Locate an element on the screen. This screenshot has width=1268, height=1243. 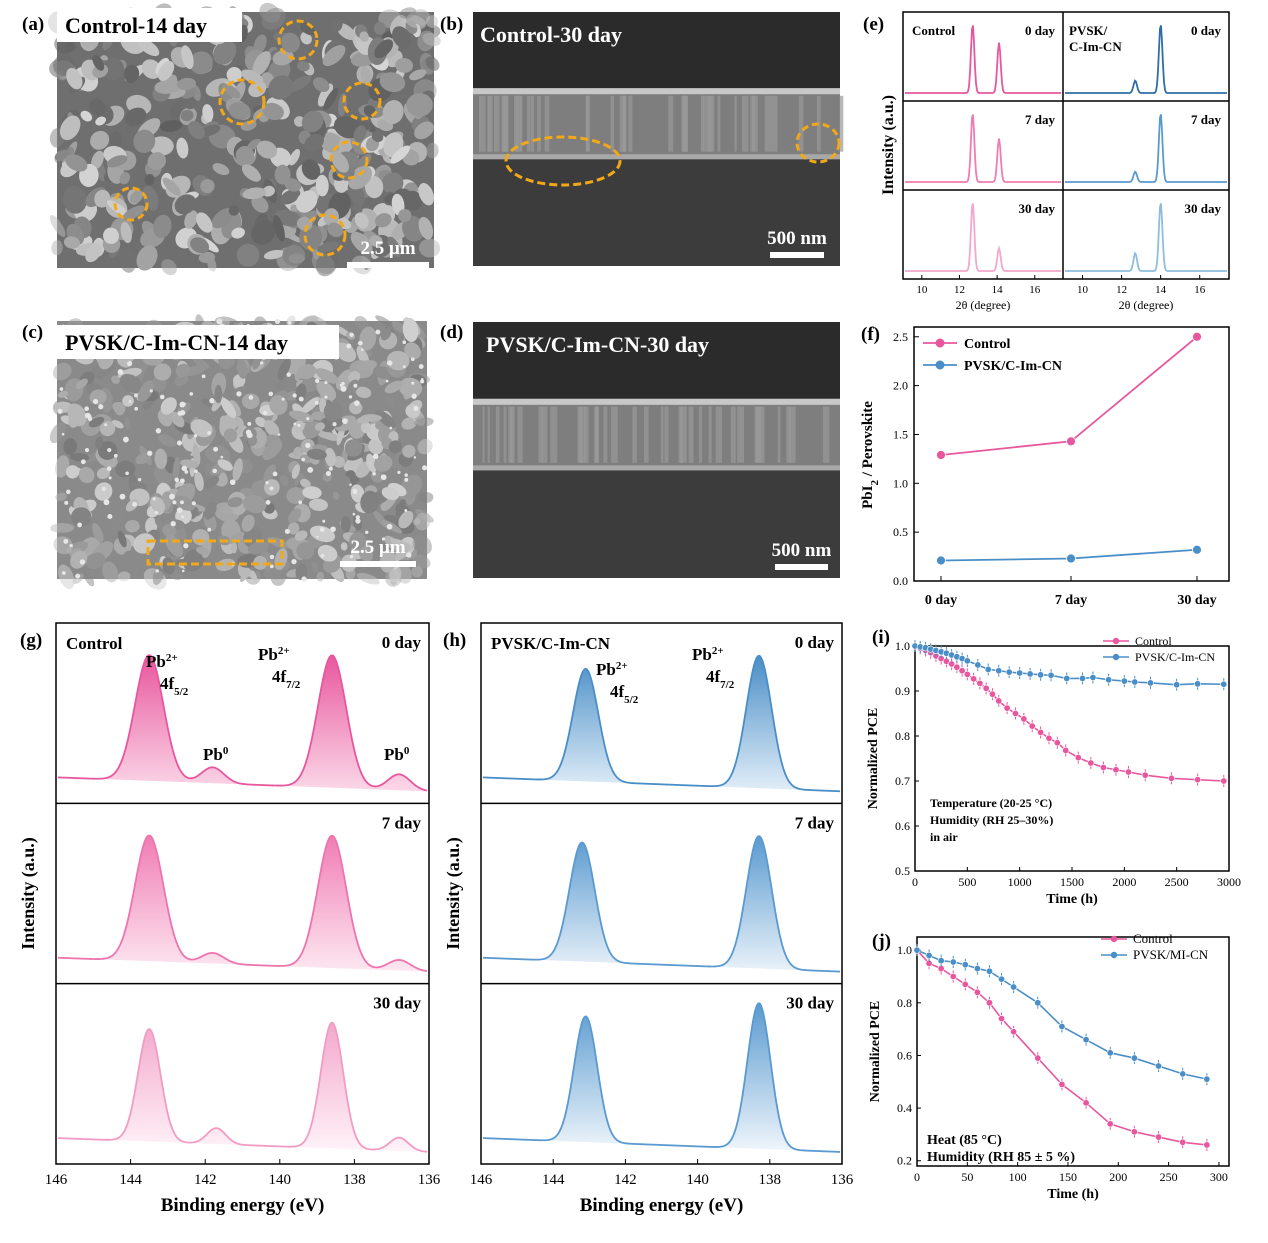
xrd-day-label: 0 day is located at coordinates (1040, 30).